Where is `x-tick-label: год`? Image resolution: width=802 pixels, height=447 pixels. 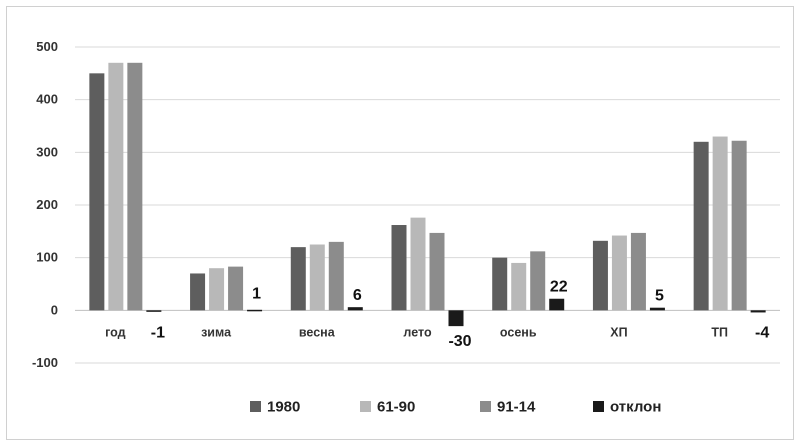
x-tick-label: год is located at coordinates (115, 332).